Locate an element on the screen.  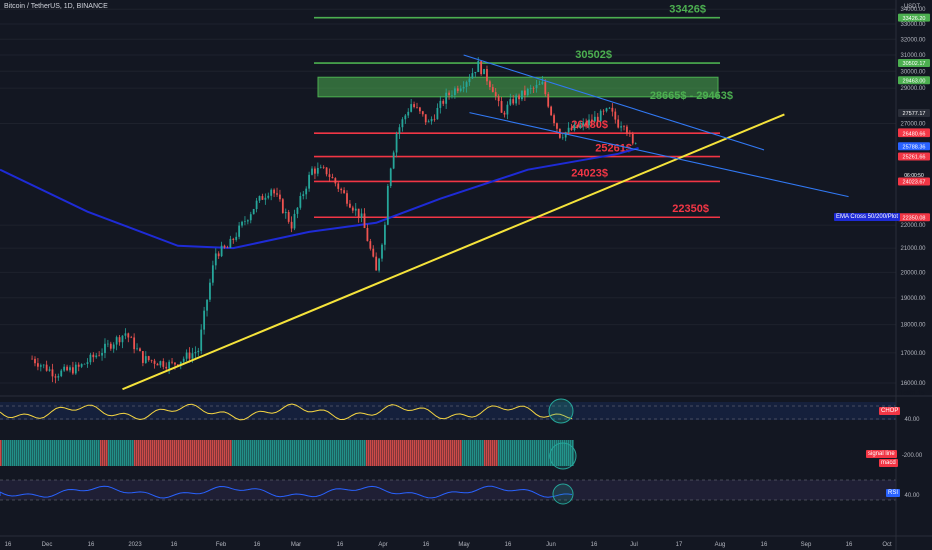
y-tick-label: 18000.00 is located at coordinates (913, 326).